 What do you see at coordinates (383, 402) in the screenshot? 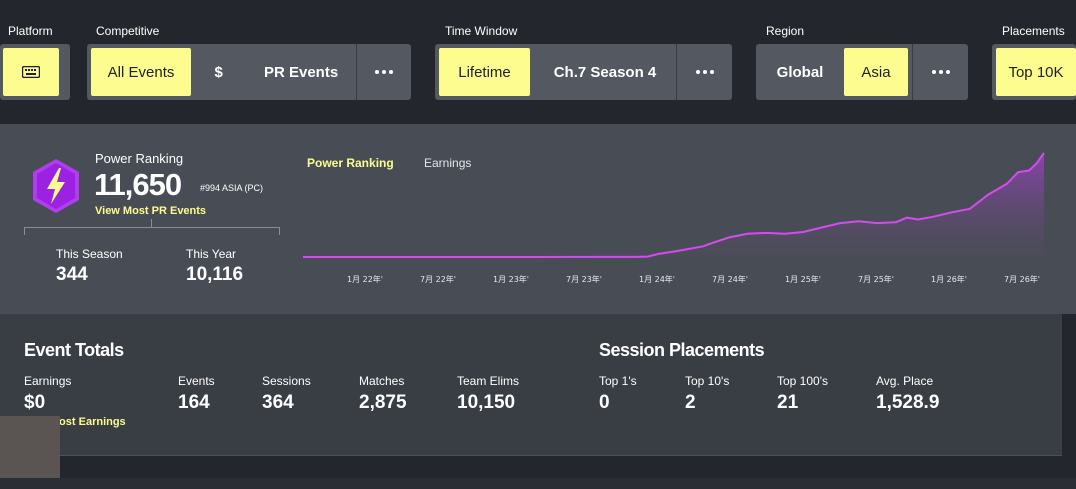
I see `matches-value: 2,875` at bounding box center [383, 402].